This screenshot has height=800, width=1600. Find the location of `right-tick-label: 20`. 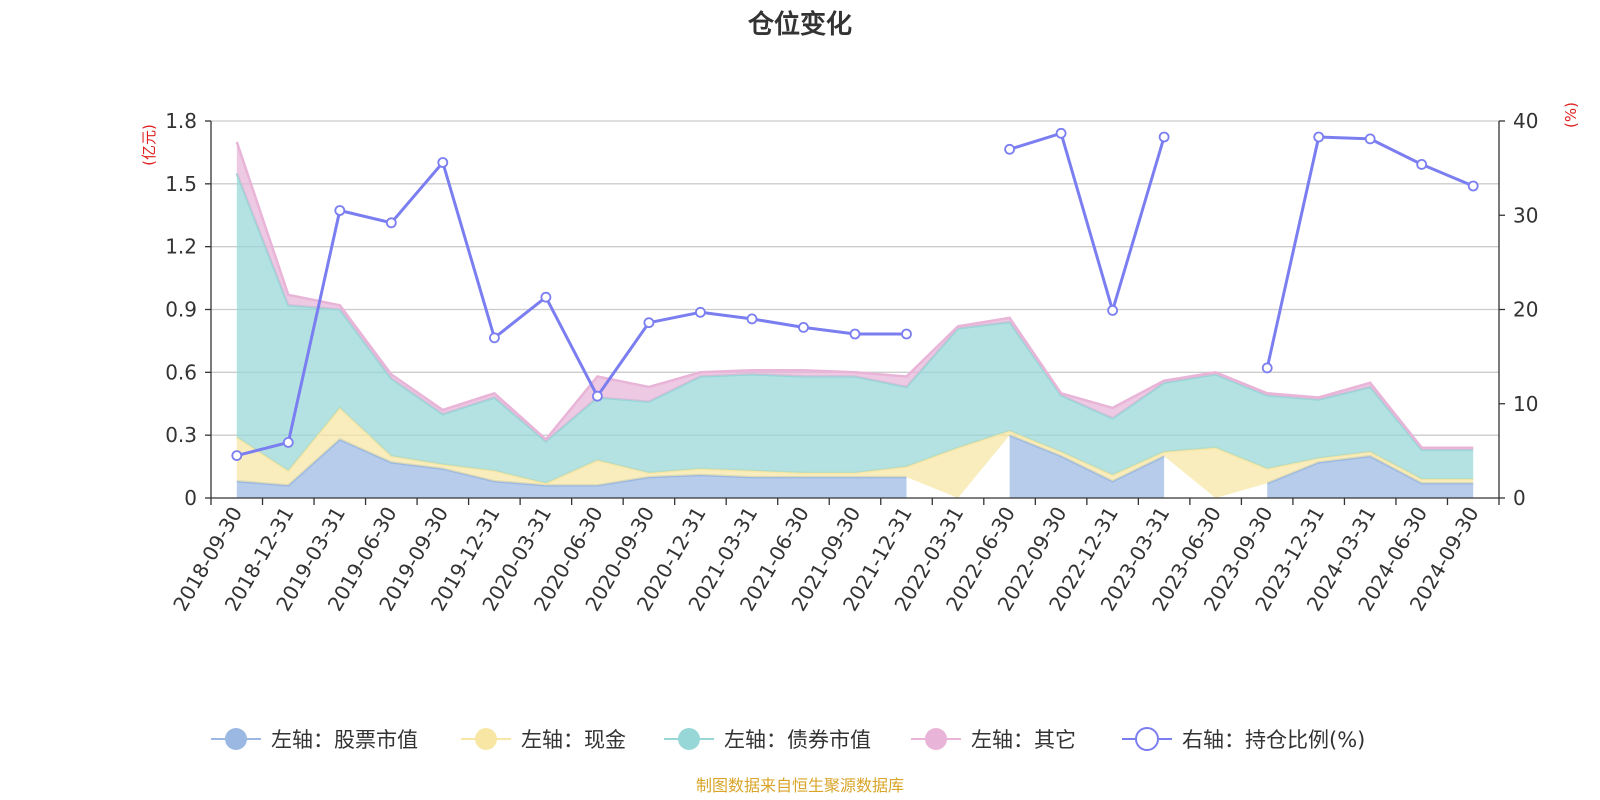

right-tick-label: 20 is located at coordinates (1525, 310).